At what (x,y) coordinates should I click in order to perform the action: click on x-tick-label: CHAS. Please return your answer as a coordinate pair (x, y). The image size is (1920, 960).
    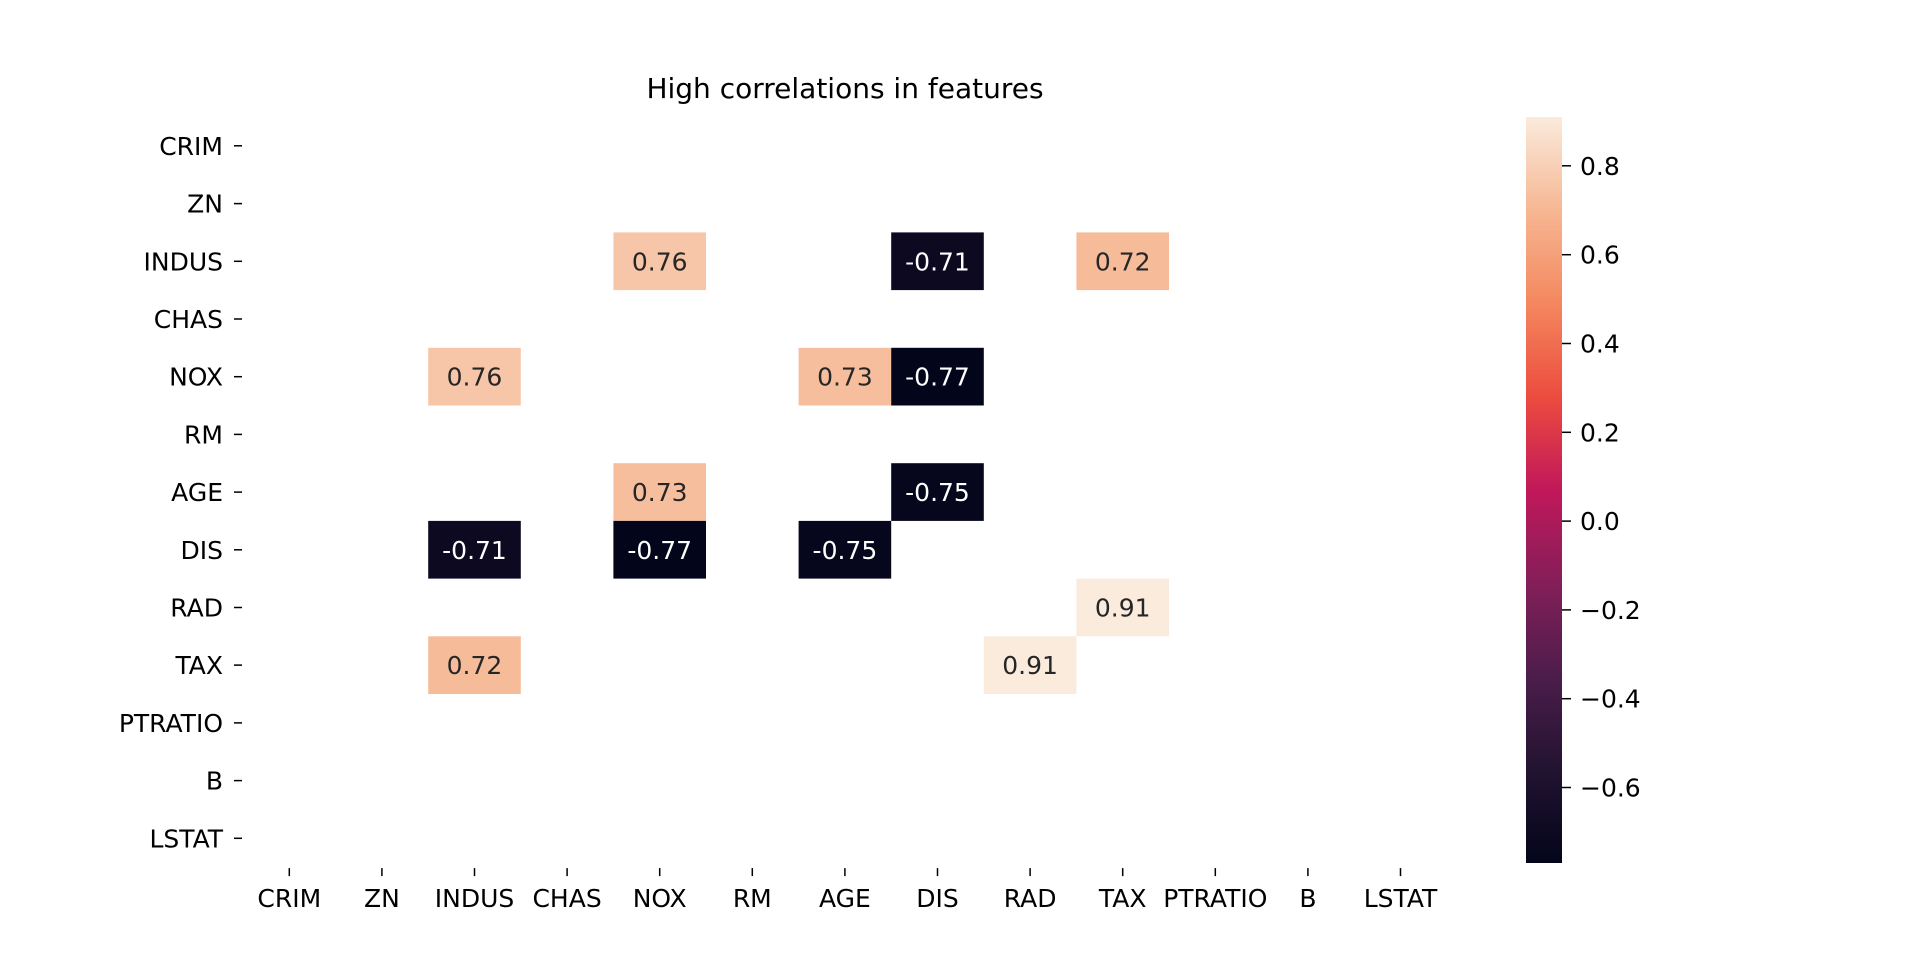
    Looking at the image, I should click on (566, 898).